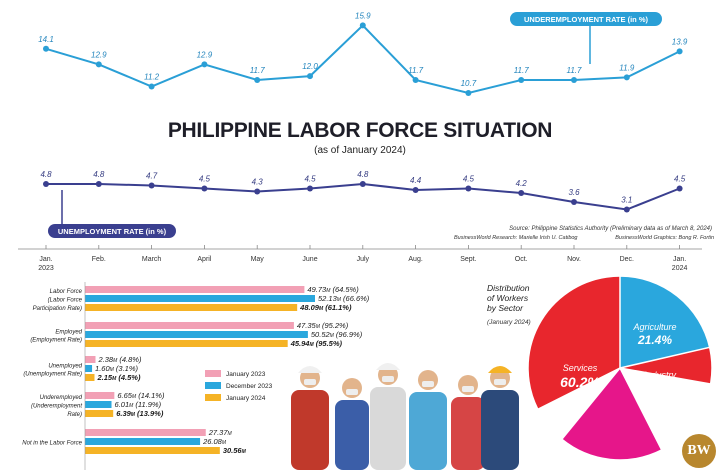  I want to click on pie-slice-name: Services, so click(580, 368).